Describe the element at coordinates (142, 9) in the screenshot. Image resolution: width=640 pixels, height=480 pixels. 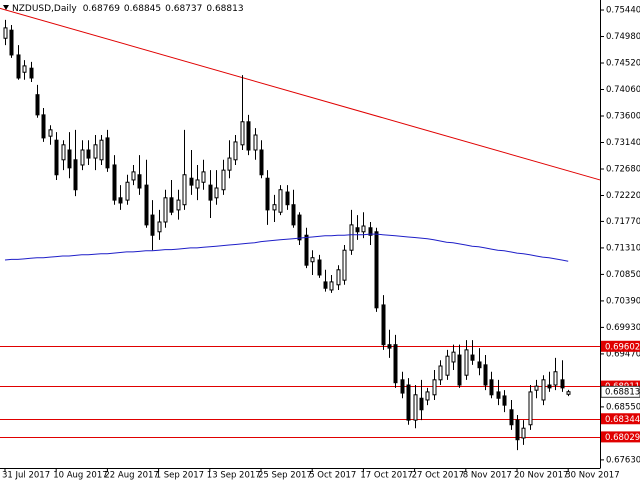
I see `high-value: 0.68845` at that location.